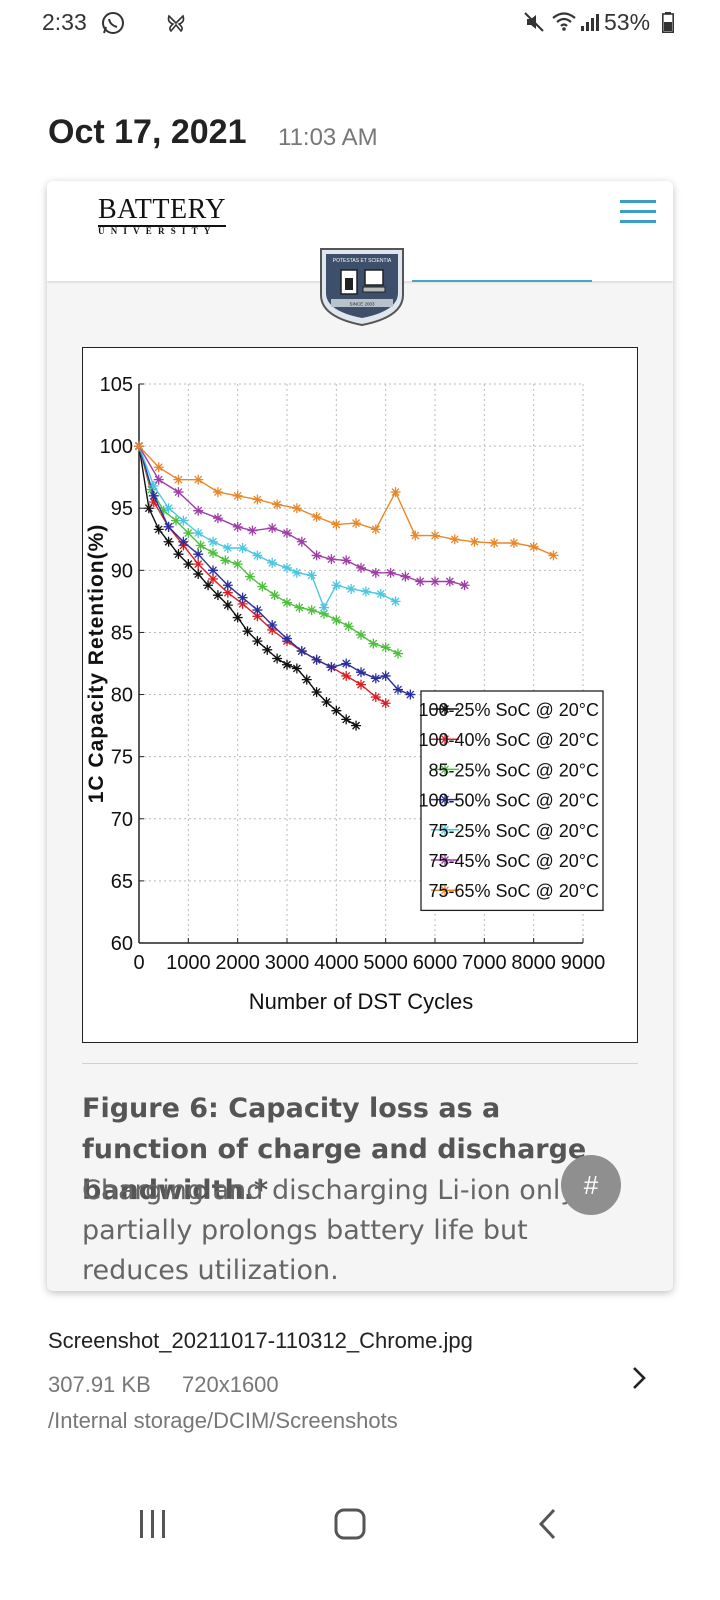  I want to click on battery-percentage: 53%, so click(627, 22).